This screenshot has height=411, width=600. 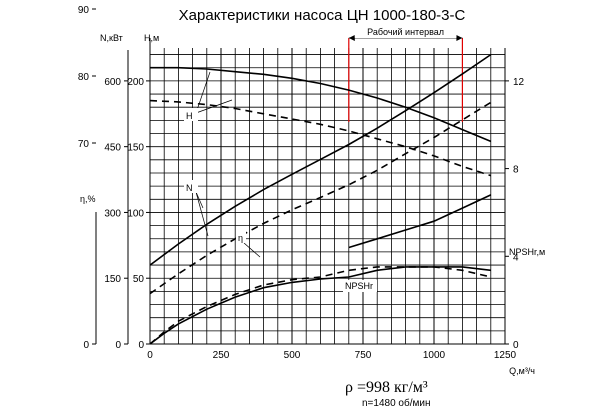 What do you see at coordinates (322, 15) in the screenshot?
I see `chart-title: Характеристики насоса ЦН 1000-180-3-С` at bounding box center [322, 15].